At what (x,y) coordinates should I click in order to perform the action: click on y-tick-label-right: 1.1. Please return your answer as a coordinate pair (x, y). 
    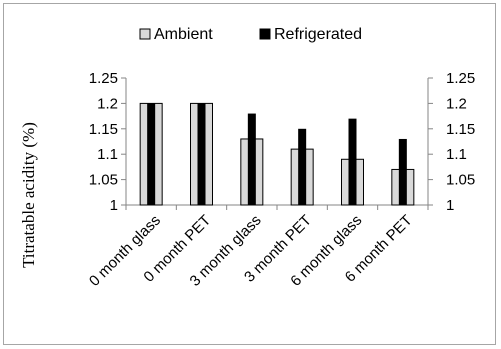
    Looking at the image, I should click on (456, 154).